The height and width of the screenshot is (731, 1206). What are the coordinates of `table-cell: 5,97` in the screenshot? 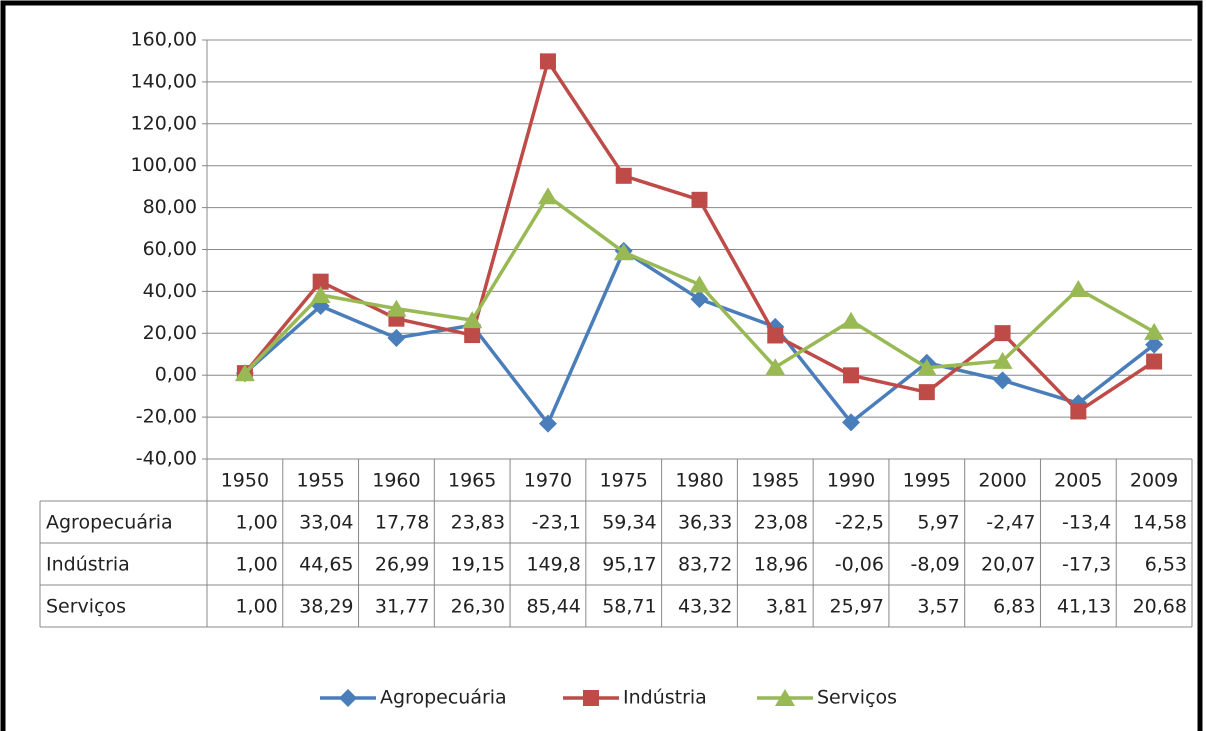 It's located at (938, 523).